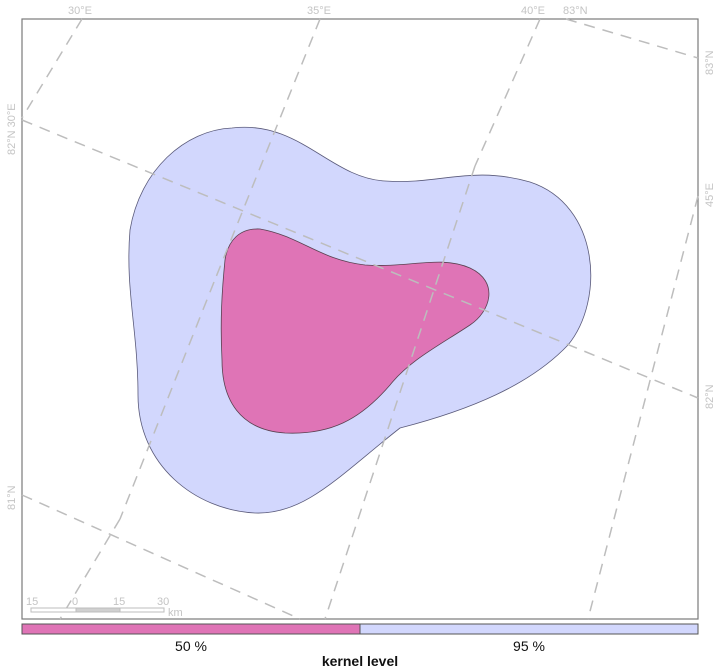 Image resolution: width=719 pixels, height=672 pixels. I want to click on meridian-40e-upper, so click(507, 92).